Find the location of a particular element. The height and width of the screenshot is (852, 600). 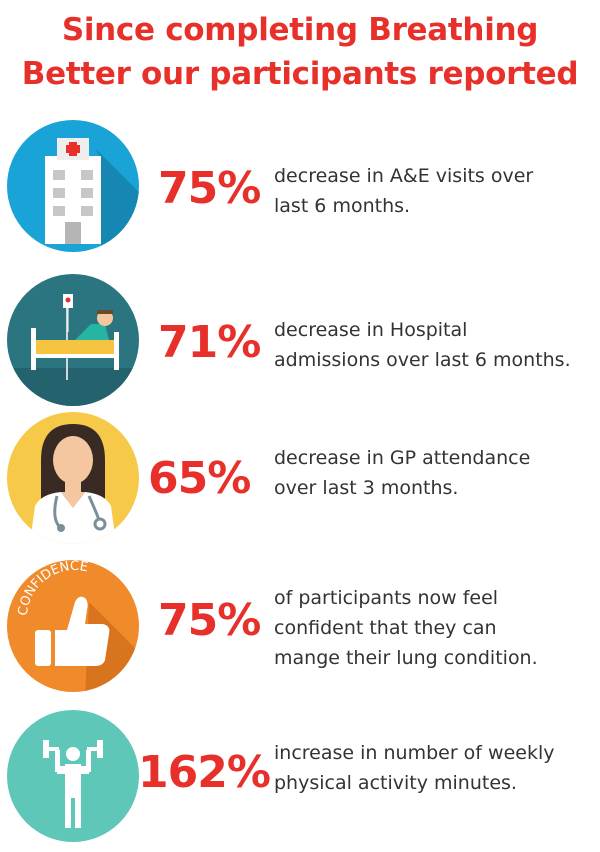

stat-percent: 71% is located at coordinates (209, 342).